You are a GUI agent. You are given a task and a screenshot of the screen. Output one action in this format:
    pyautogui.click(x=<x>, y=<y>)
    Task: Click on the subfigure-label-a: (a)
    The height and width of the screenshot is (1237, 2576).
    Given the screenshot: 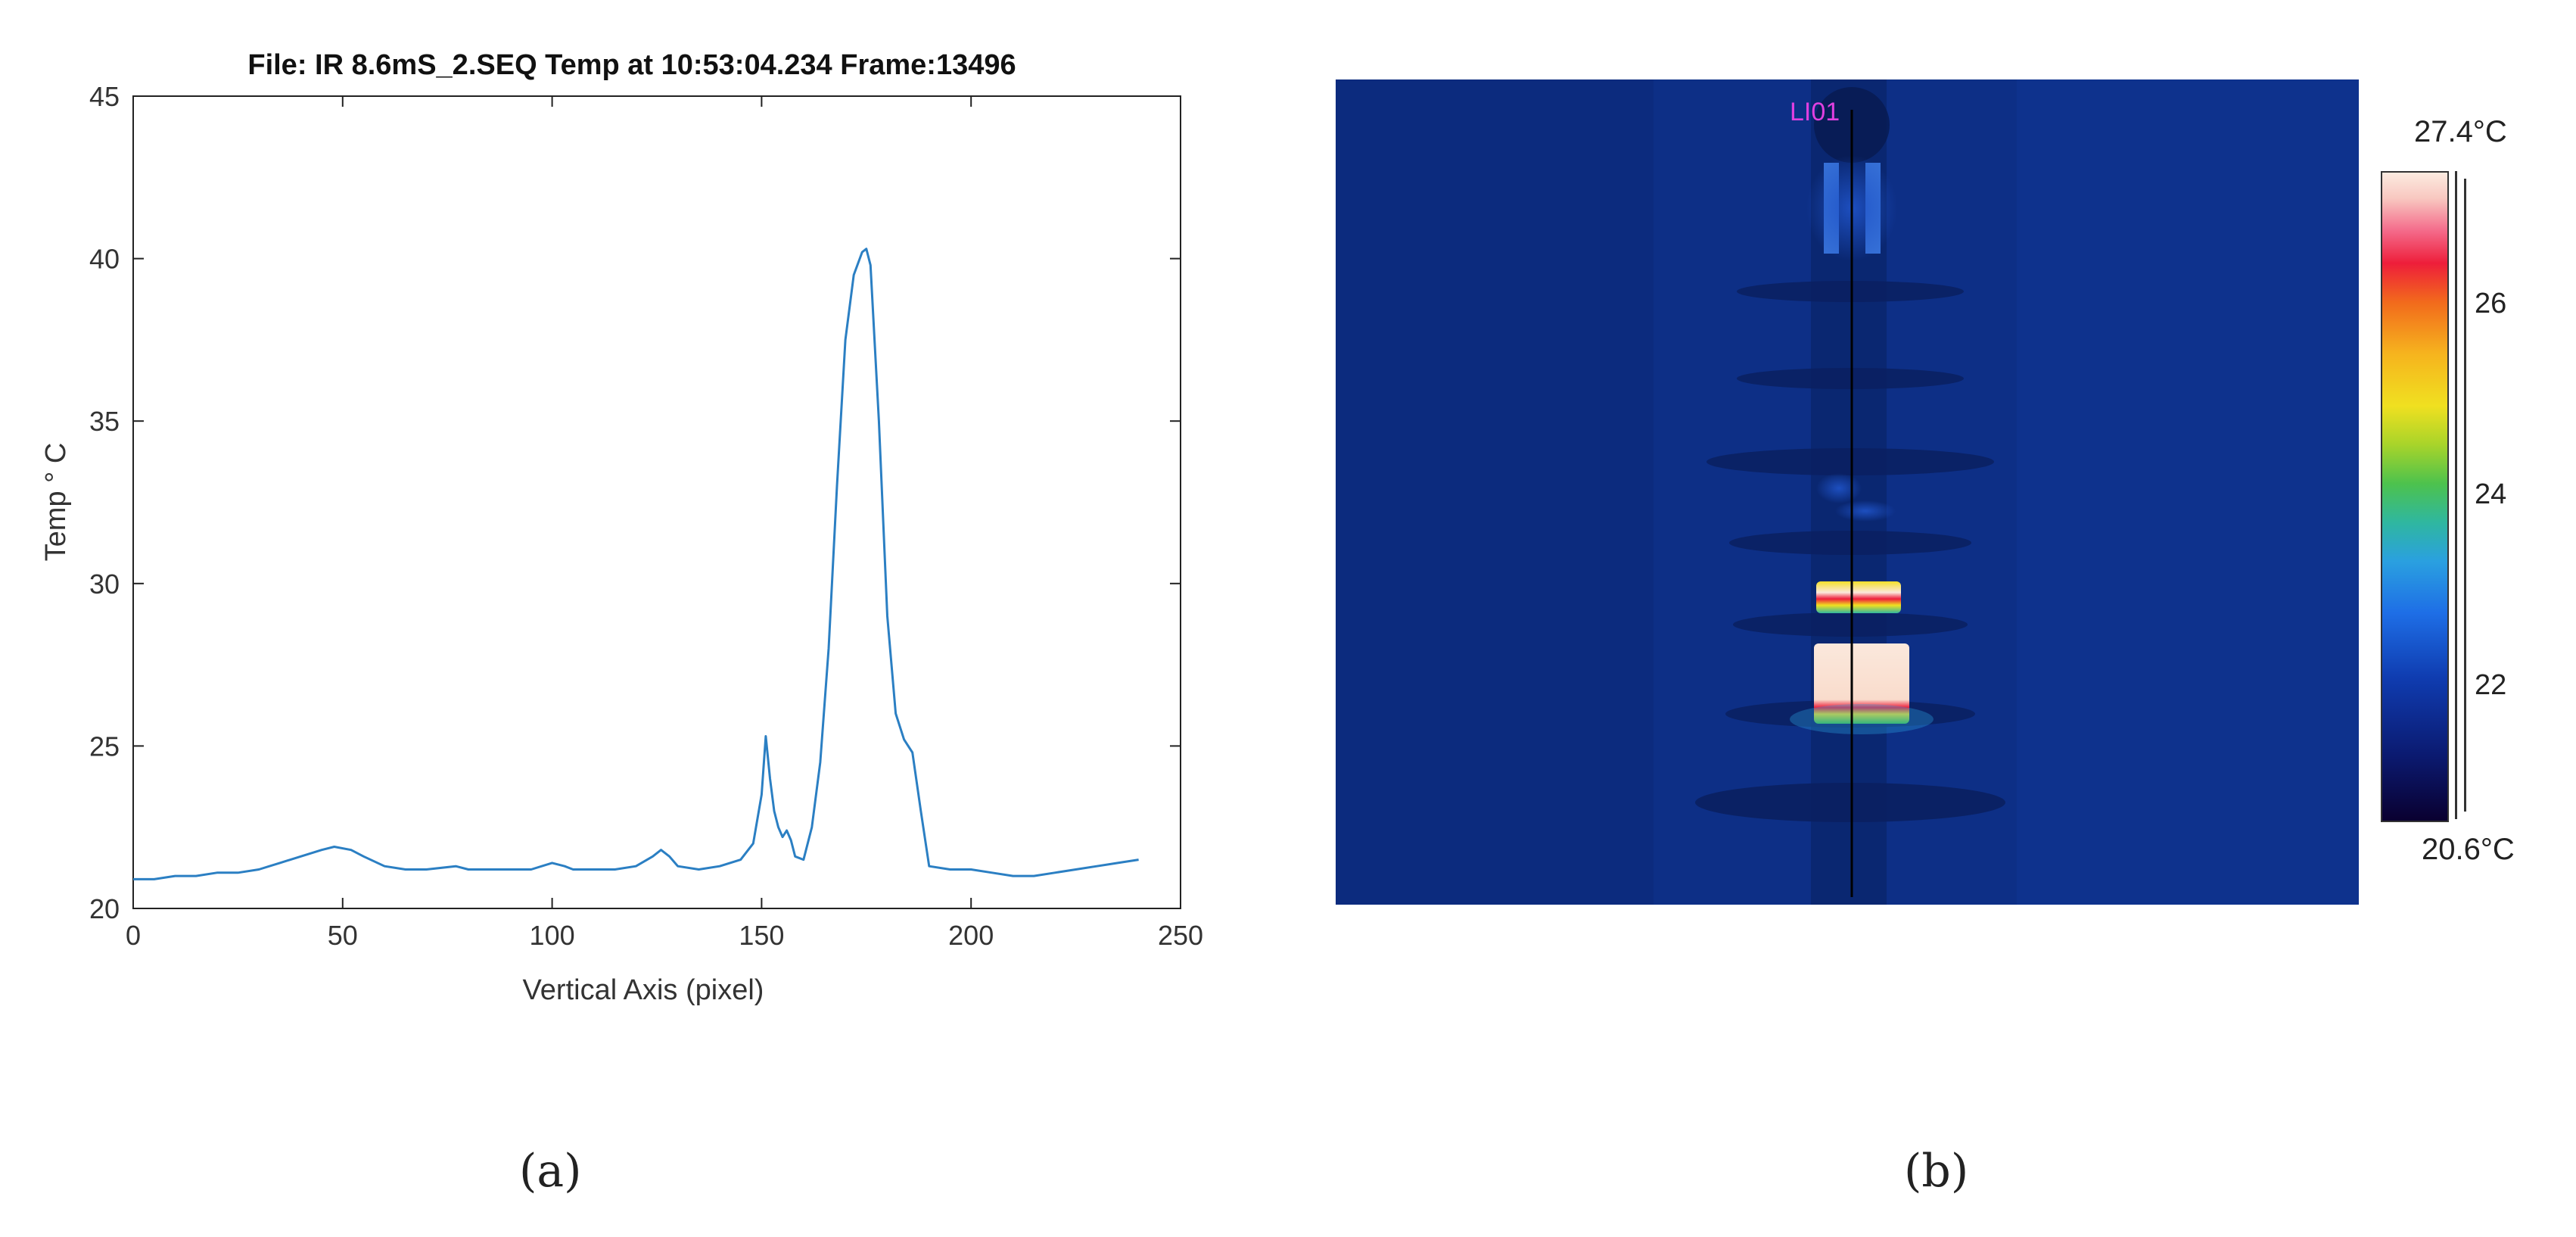 What is the action you would take?
    pyautogui.click(x=550, y=1171)
    